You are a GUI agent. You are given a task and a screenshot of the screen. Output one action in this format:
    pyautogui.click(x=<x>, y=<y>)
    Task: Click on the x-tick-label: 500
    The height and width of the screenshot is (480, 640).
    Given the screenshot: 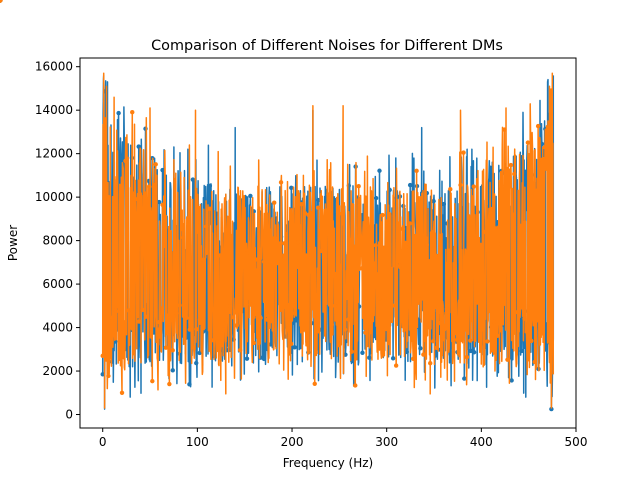 What is the action you would take?
    pyautogui.click(x=576, y=442)
    